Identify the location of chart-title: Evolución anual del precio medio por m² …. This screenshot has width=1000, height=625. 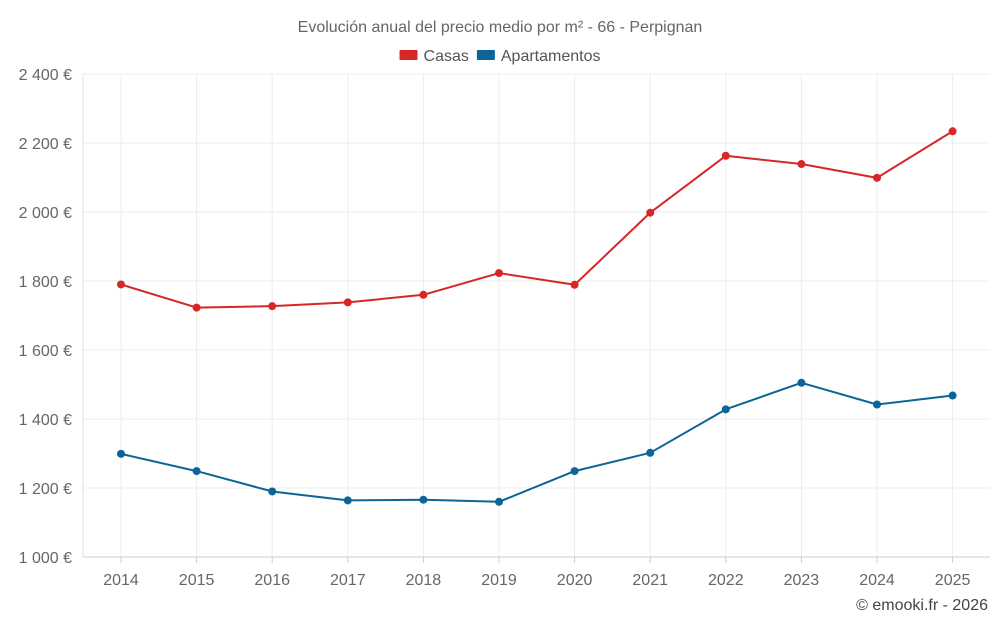
(500, 27).